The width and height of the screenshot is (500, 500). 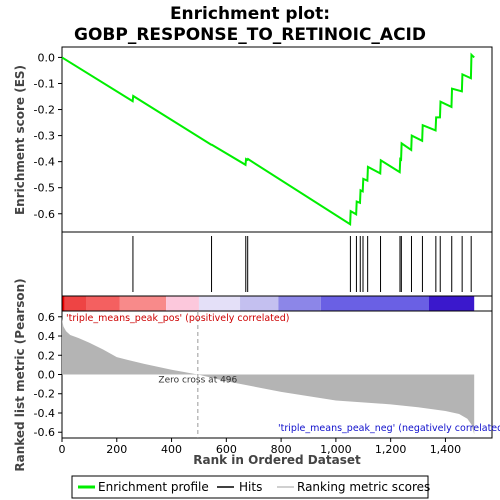 What do you see at coordinates (250, 14) in the screenshot?
I see `chart-title-line1: Enrichment plot:` at bounding box center [250, 14].